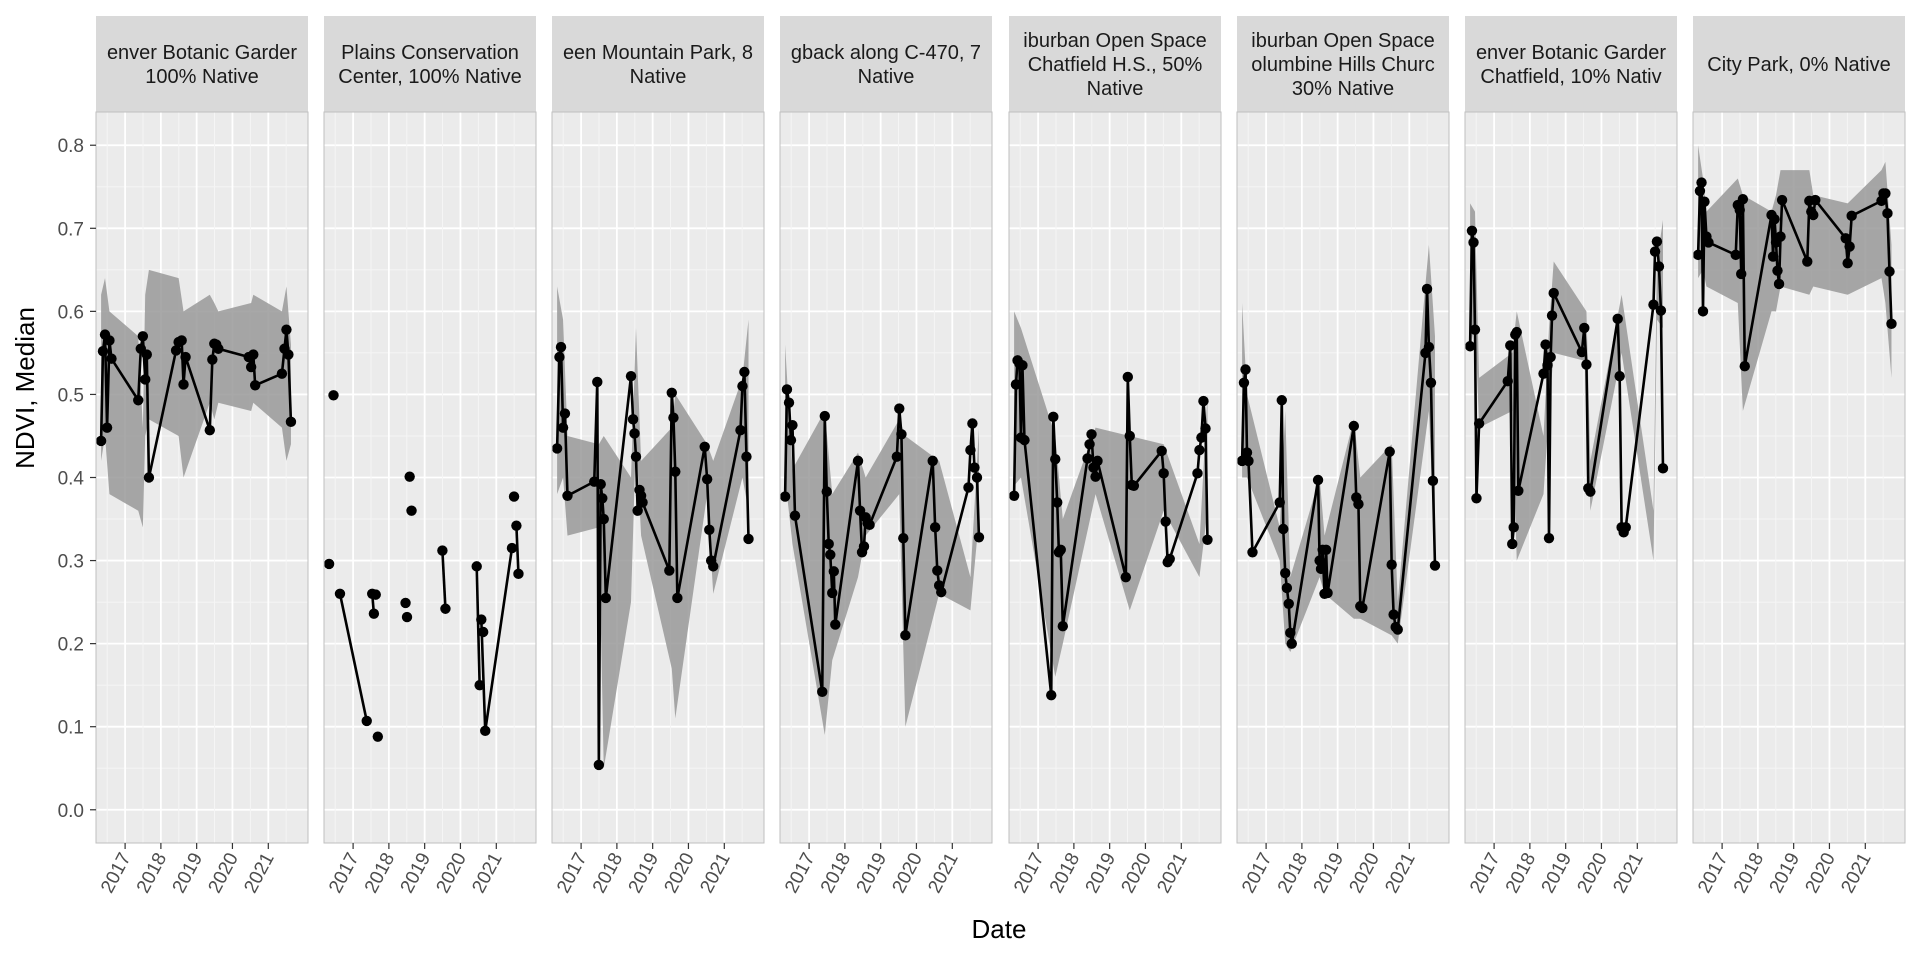  I want to click on facet-title-line: City Park, 0% Native, so click(1798, 65).